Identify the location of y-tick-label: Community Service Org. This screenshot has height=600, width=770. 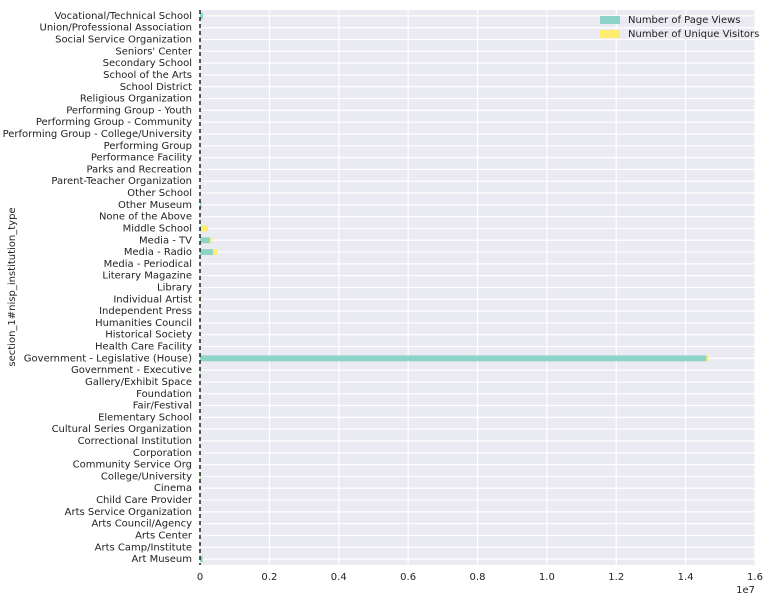
(132, 465).